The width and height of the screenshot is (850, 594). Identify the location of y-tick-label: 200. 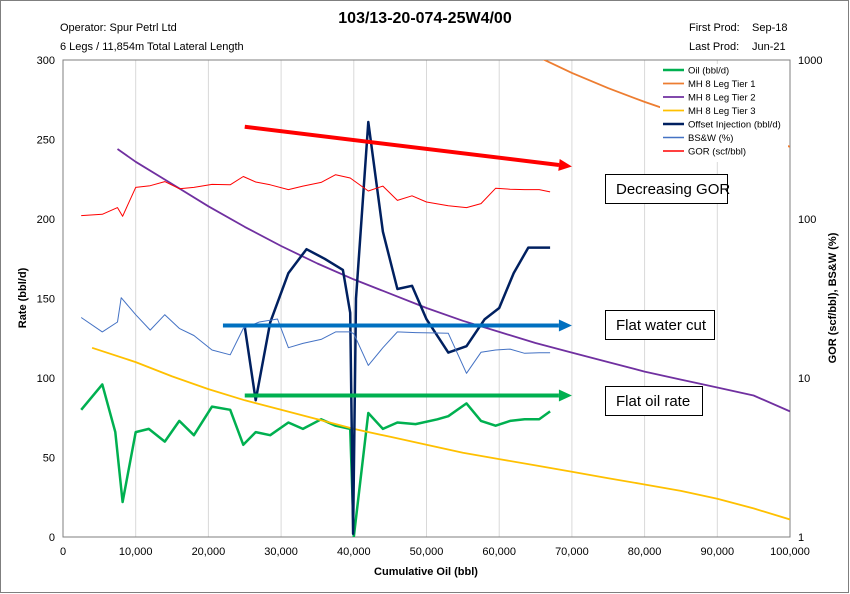
(46, 220).